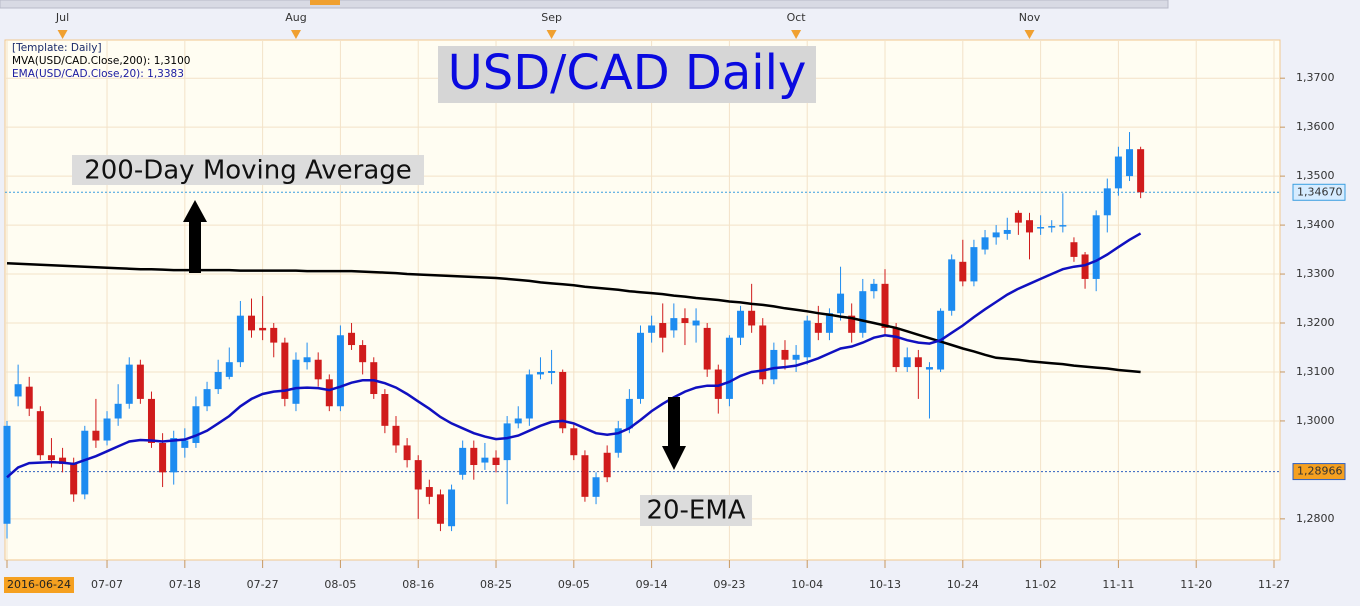 The height and width of the screenshot is (606, 1360). What do you see at coordinates (1030, 17) in the screenshot?
I see `month-label: Nov` at bounding box center [1030, 17].